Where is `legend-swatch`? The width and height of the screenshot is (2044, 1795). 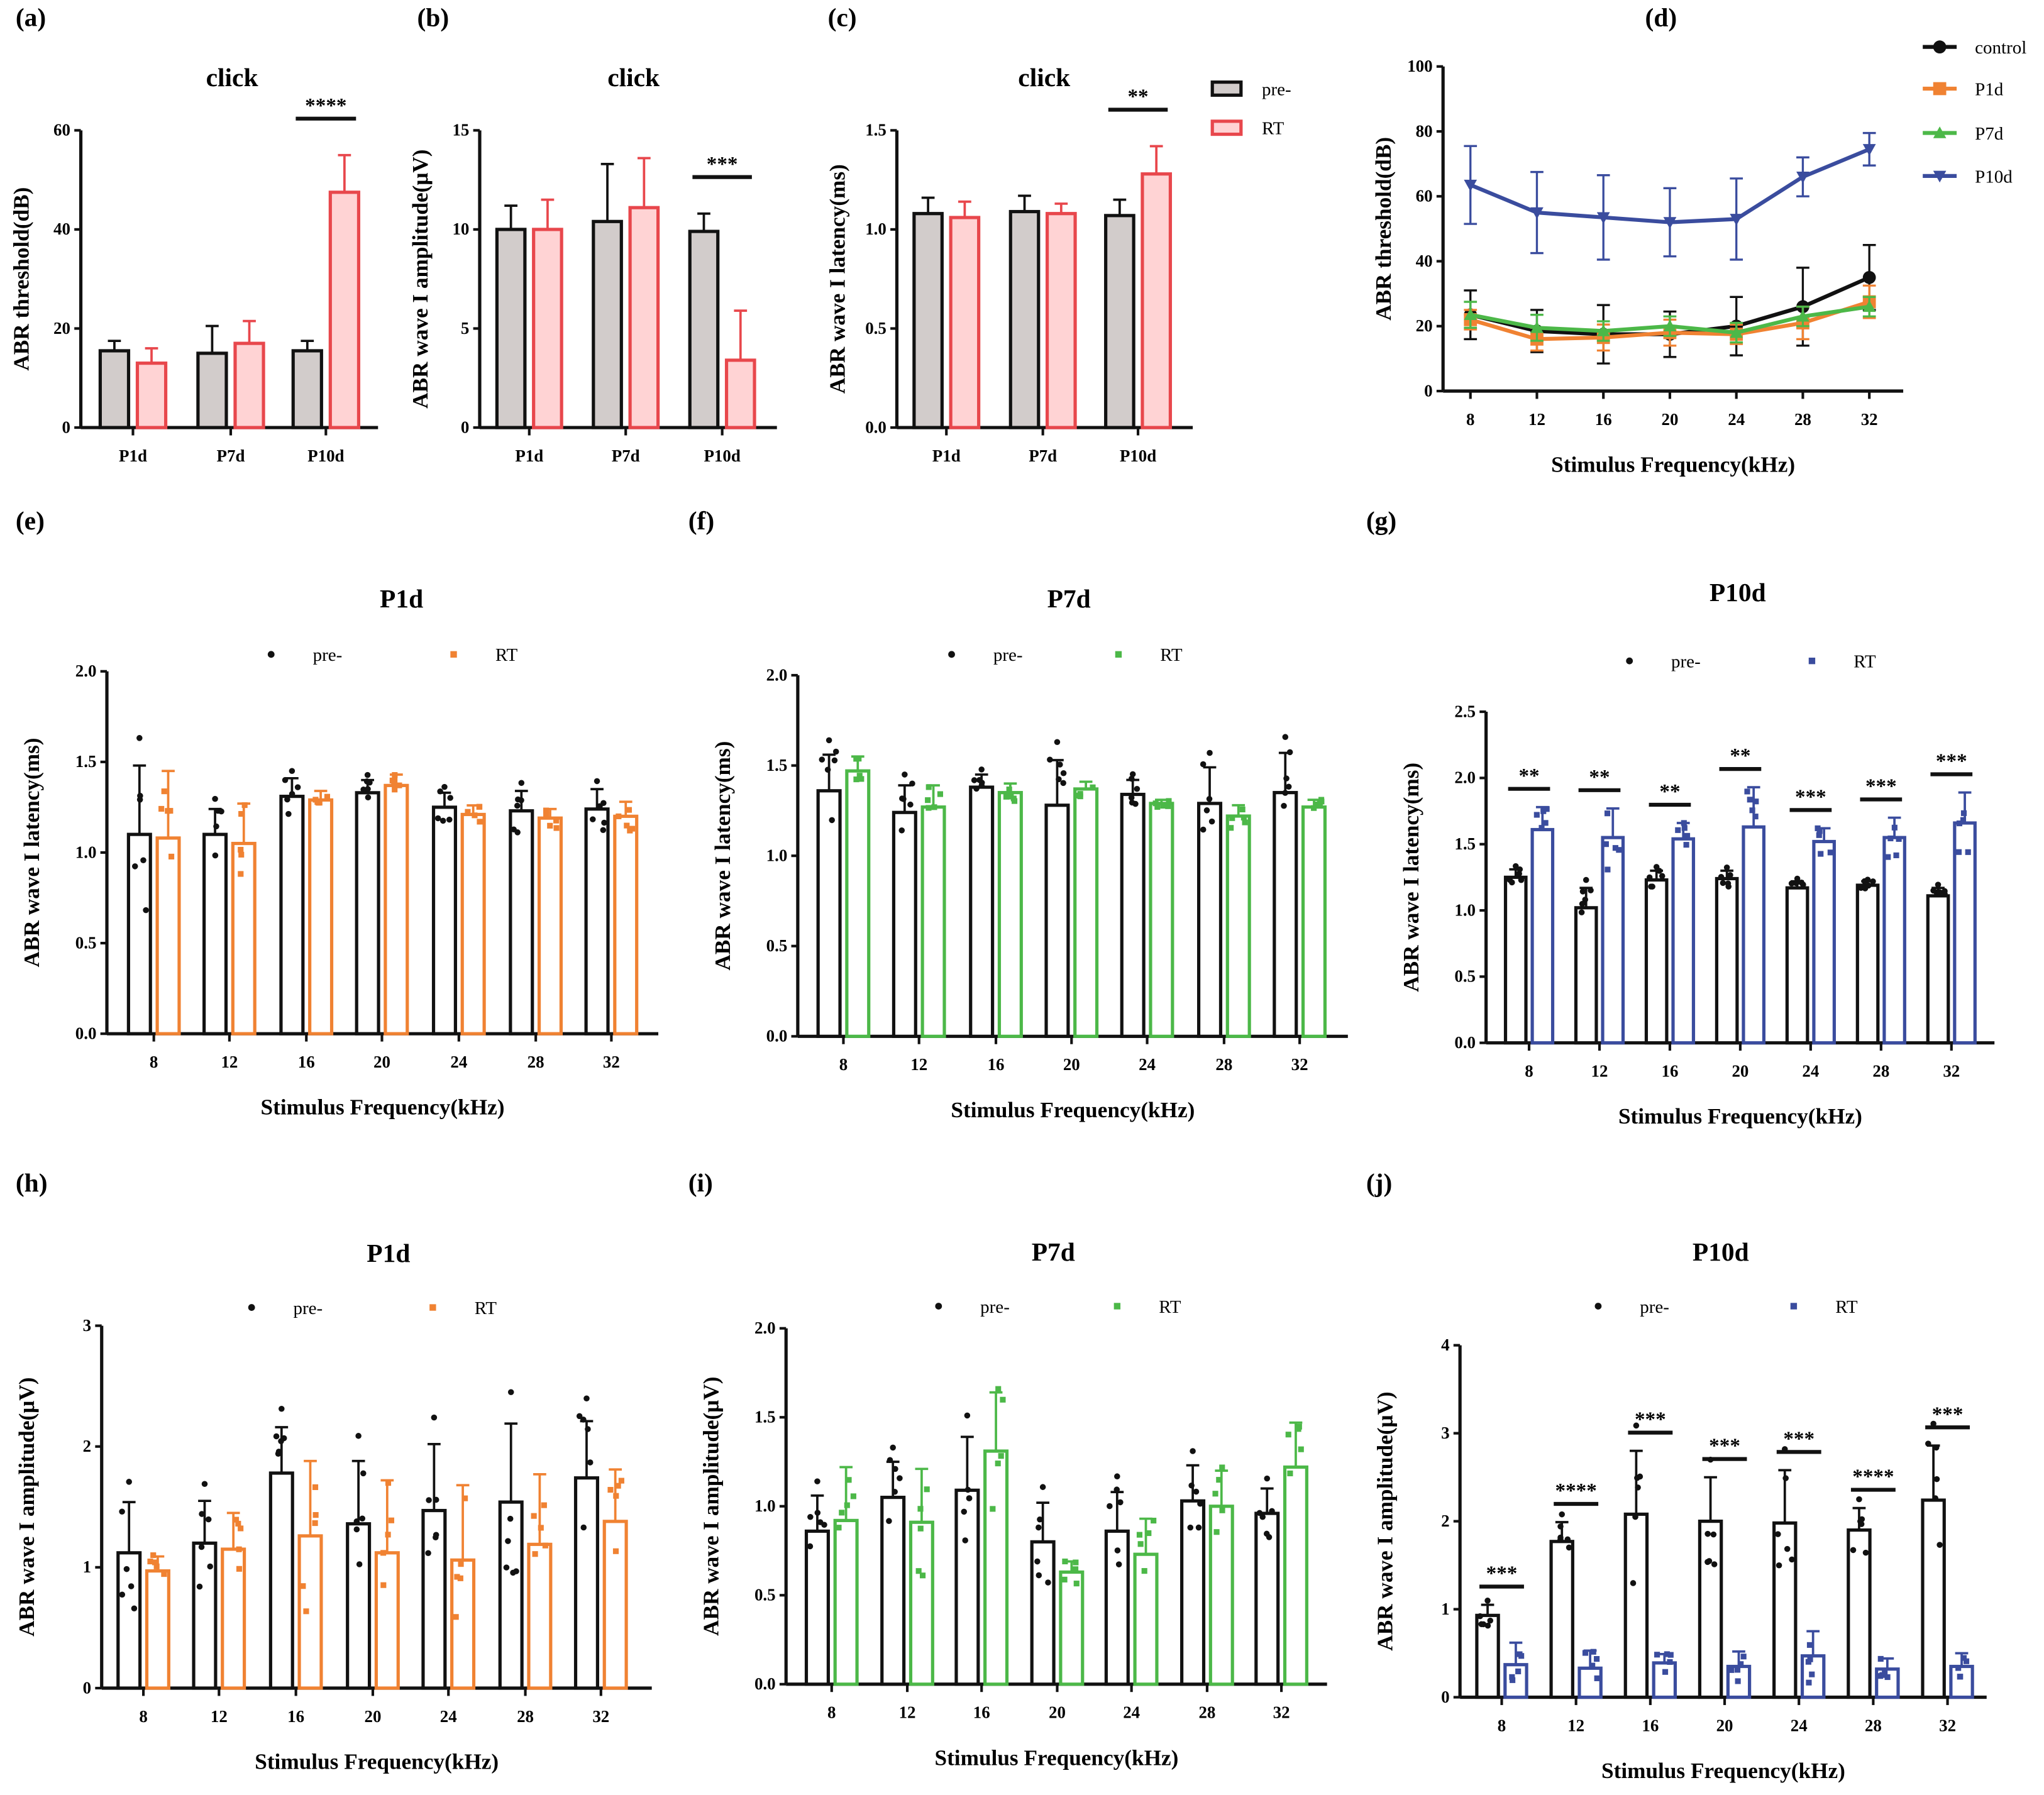
legend-swatch is located at coordinates (1226, 127).